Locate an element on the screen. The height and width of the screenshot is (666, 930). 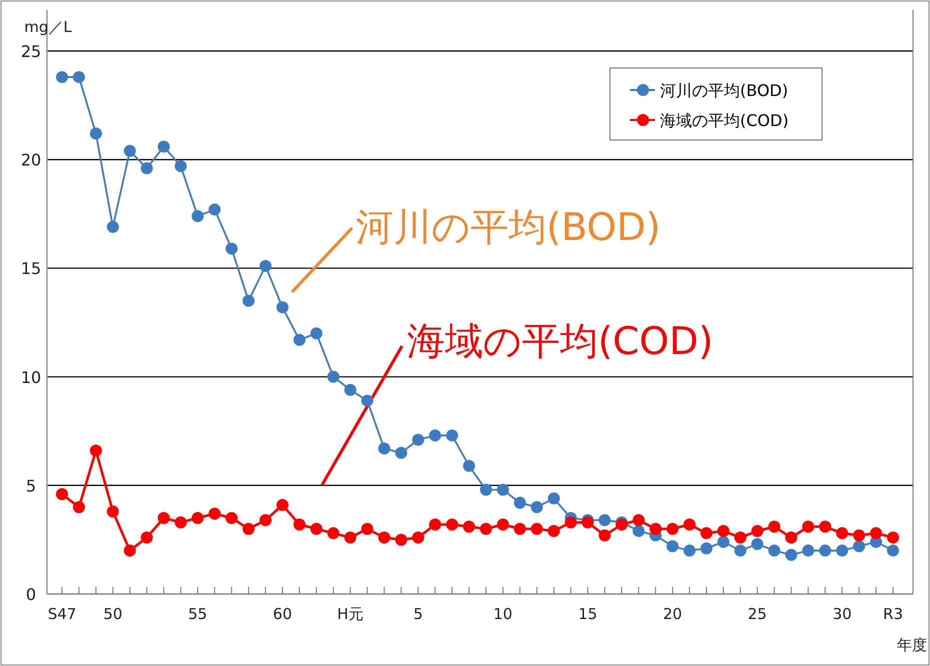
legend-label: 河川の平均(BOD) is located at coordinates (724, 90).